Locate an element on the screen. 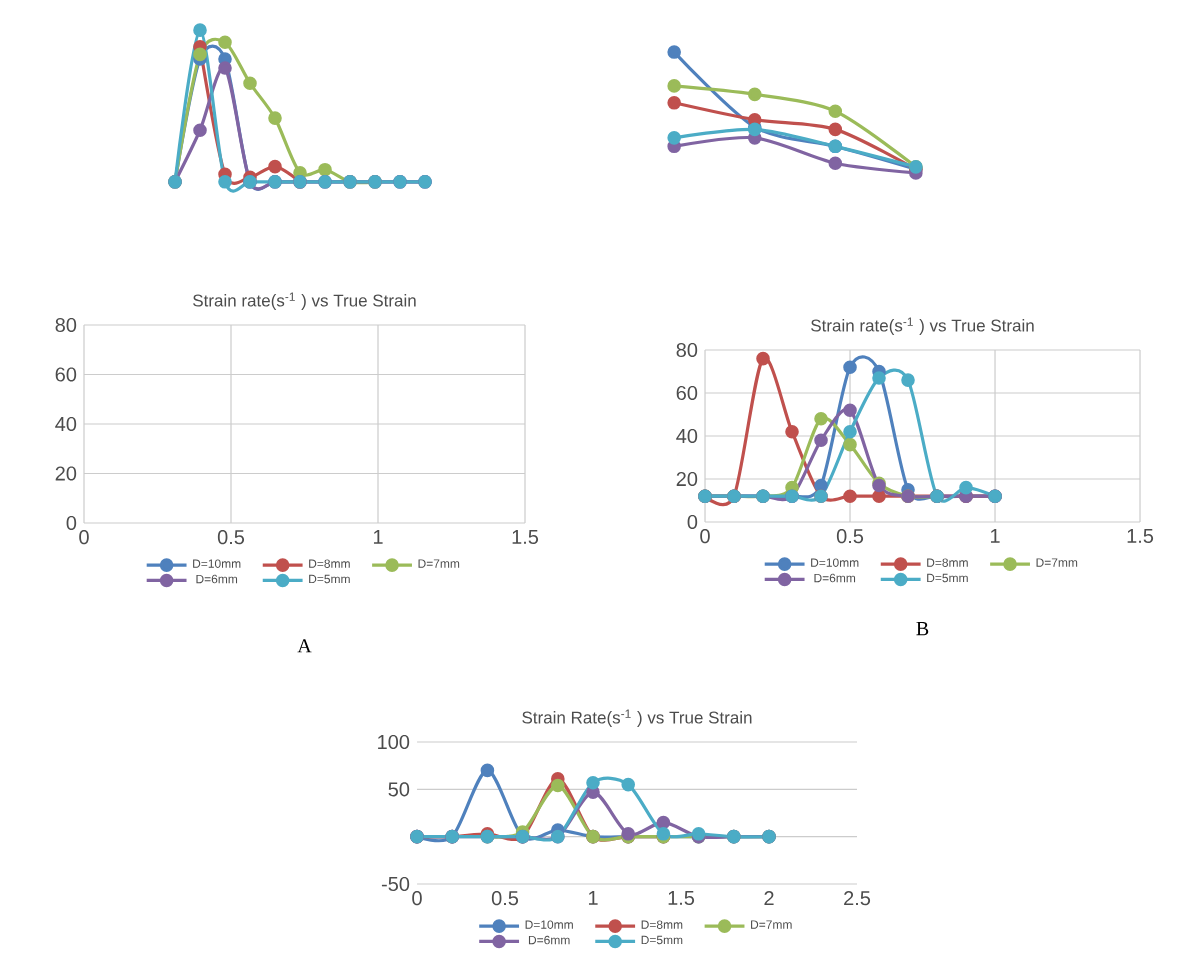  x-tick-label: 2 is located at coordinates (769, 898).